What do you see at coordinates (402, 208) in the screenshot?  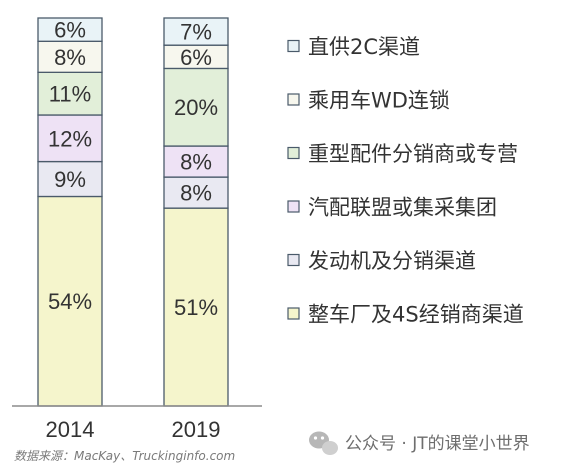 I see `legend-label: 汽配联盟或集采集团` at bounding box center [402, 208].